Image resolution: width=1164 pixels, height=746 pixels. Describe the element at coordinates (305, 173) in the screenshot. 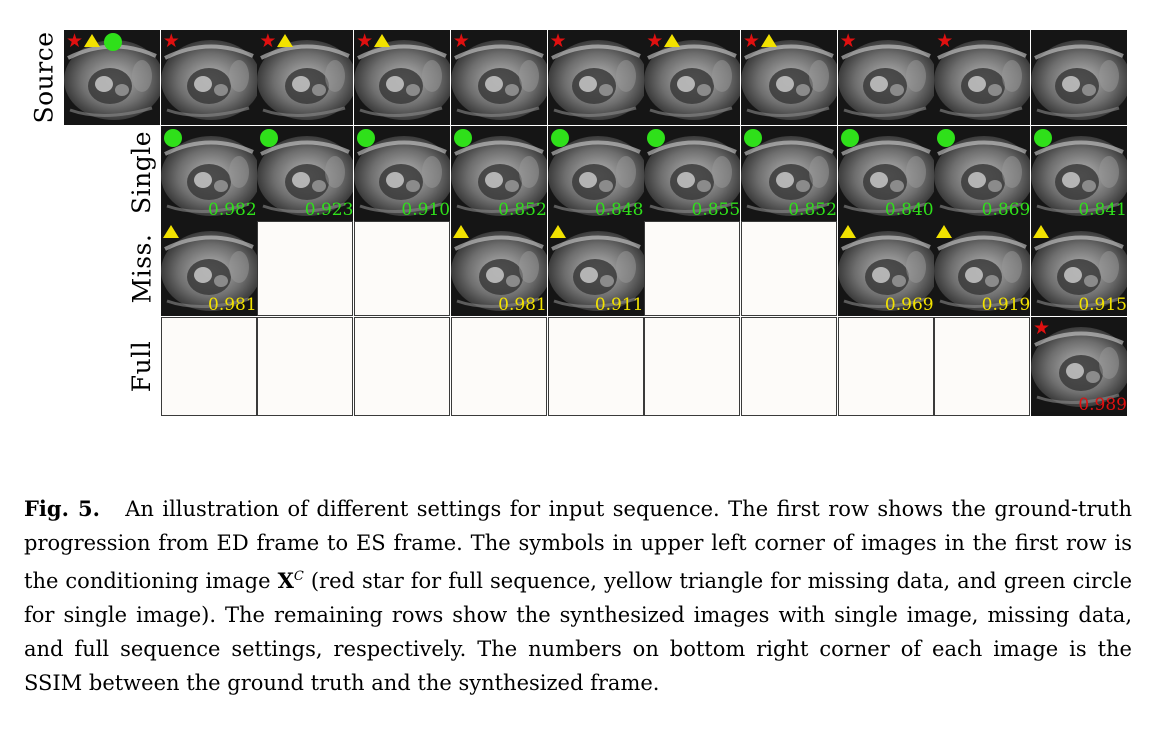

I see `single-frame-2: 0.923` at that location.